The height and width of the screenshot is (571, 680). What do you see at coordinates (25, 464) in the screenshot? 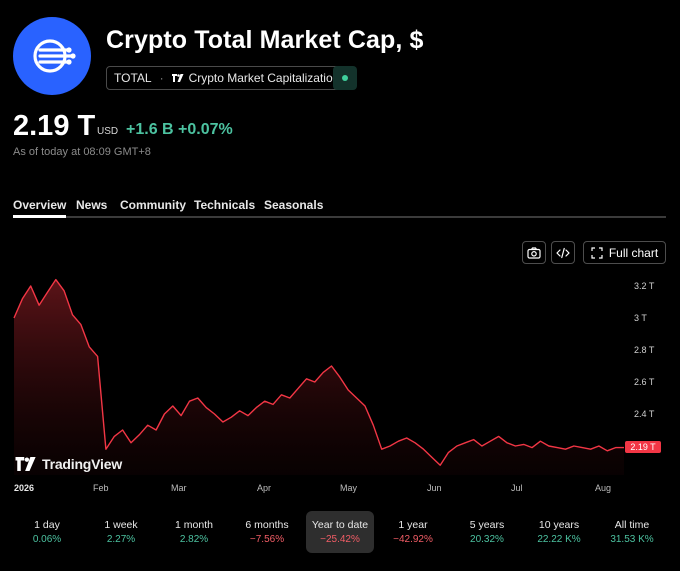
I see `tradingview-logo-icon` at bounding box center [25, 464].